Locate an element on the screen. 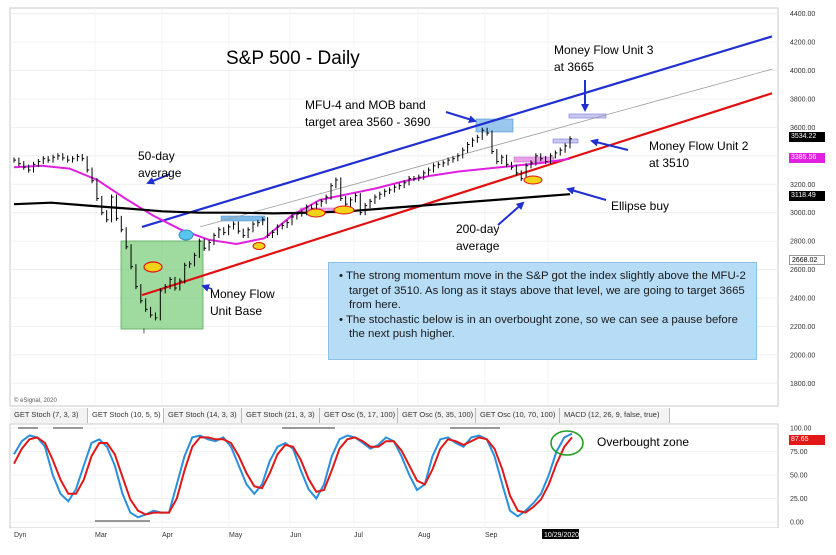  annotation-mfu4-line2: target area 3560 - 3690 is located at coordinates (368, 122).